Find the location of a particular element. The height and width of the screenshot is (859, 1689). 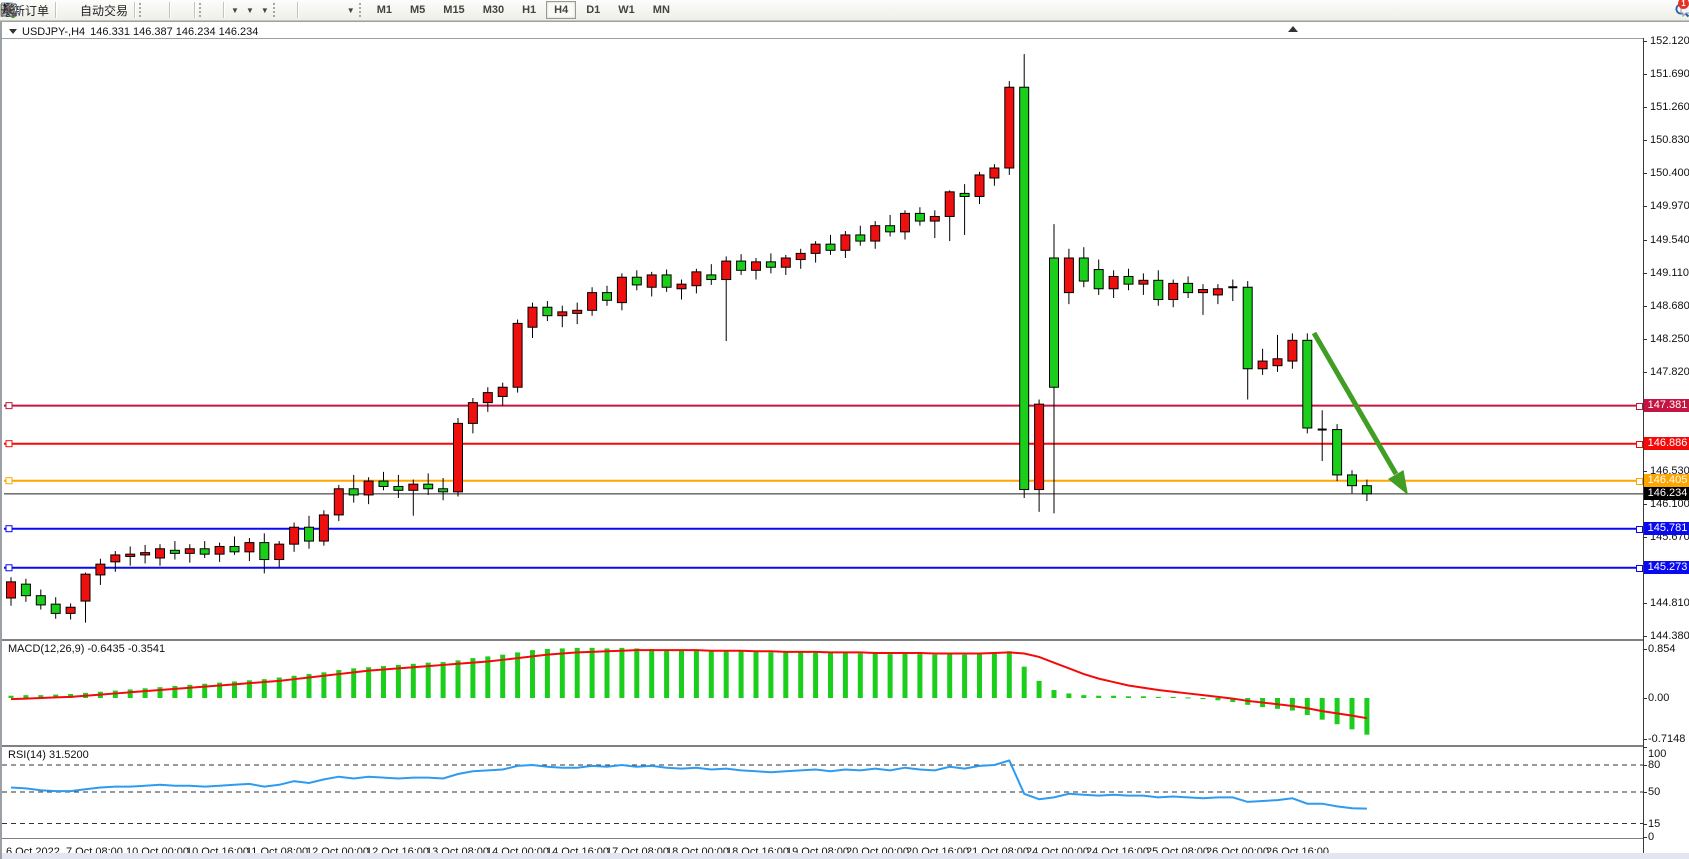

period-dropdown-button: ▼ is located at coordinates (129, 10).